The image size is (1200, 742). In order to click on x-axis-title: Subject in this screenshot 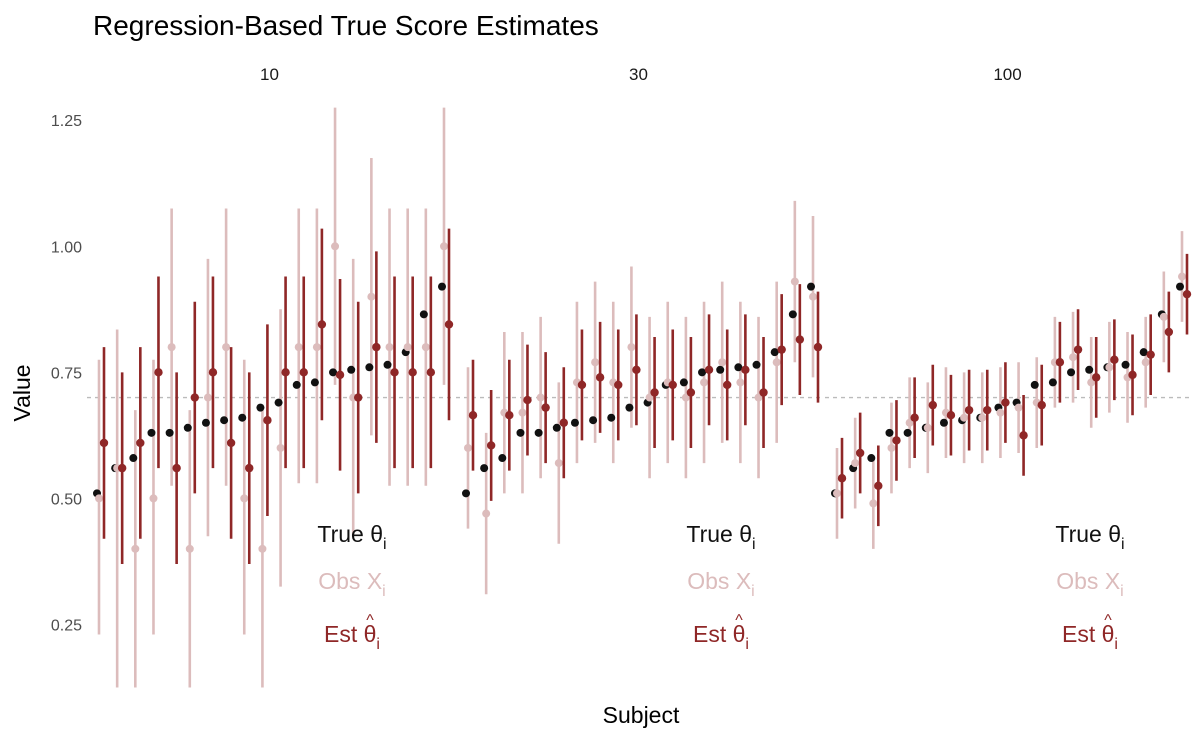, I will do `click(641, 715)`.